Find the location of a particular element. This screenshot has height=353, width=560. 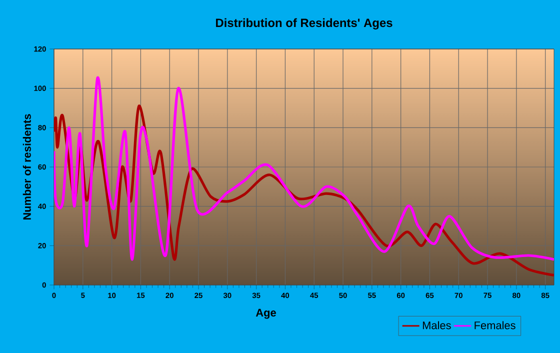

y-axis-title: Number of residents is located at coordinates (26, 167).